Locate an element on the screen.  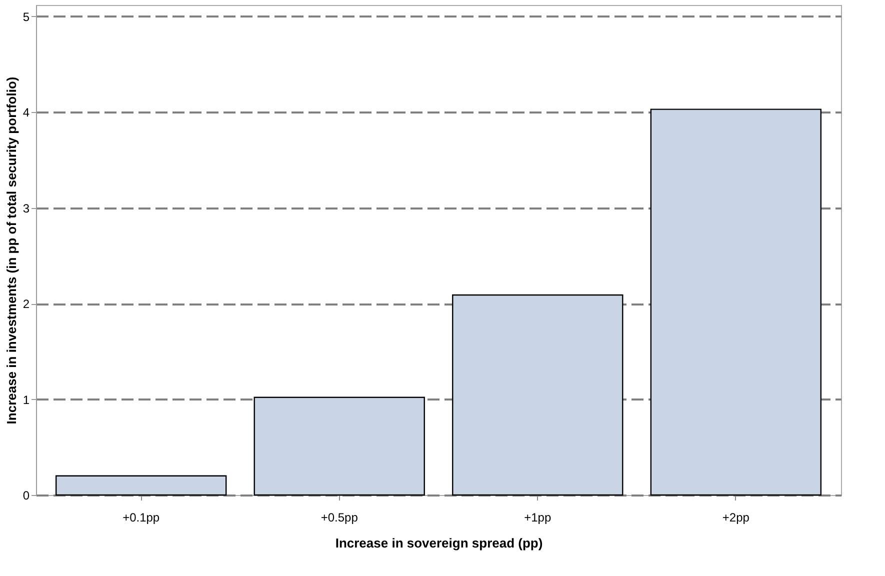
y-axis-title: Increase in investments (in pp of total security portfolio) is located at coordinates (11, 250).